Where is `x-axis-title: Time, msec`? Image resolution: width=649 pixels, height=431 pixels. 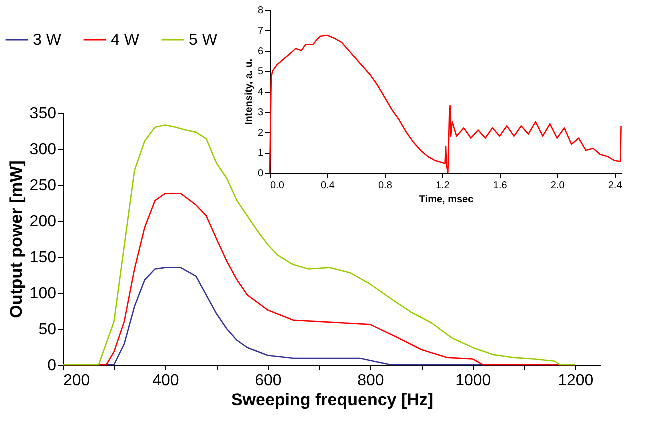
x-axis-title: Time, msec is located at coordinates (446, 200).